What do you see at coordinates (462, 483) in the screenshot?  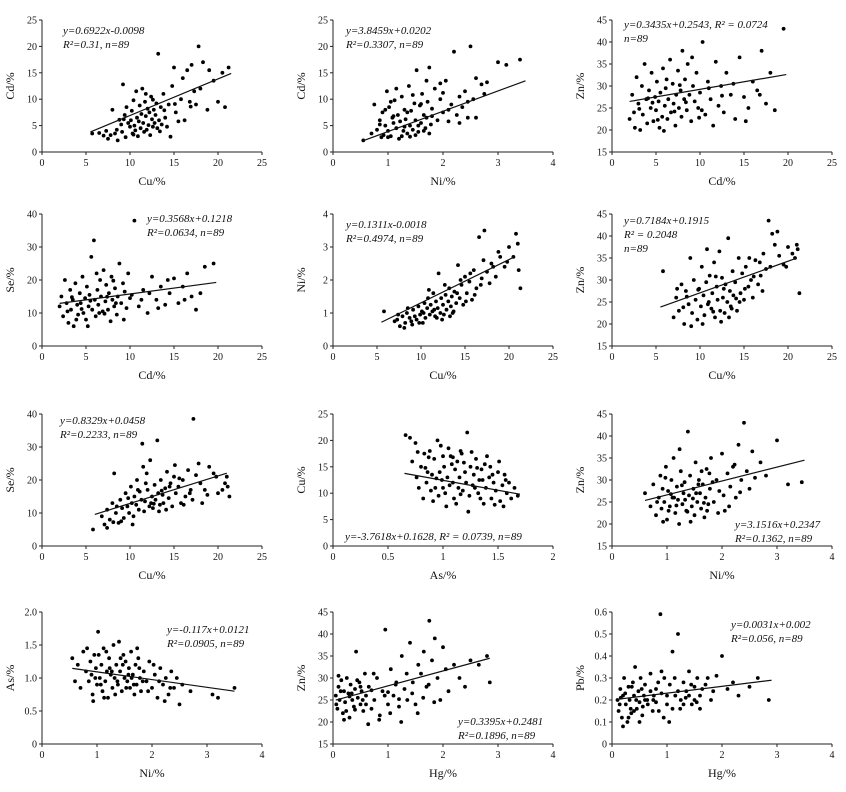 I see `regression-line` at bounding box center [462, 483].